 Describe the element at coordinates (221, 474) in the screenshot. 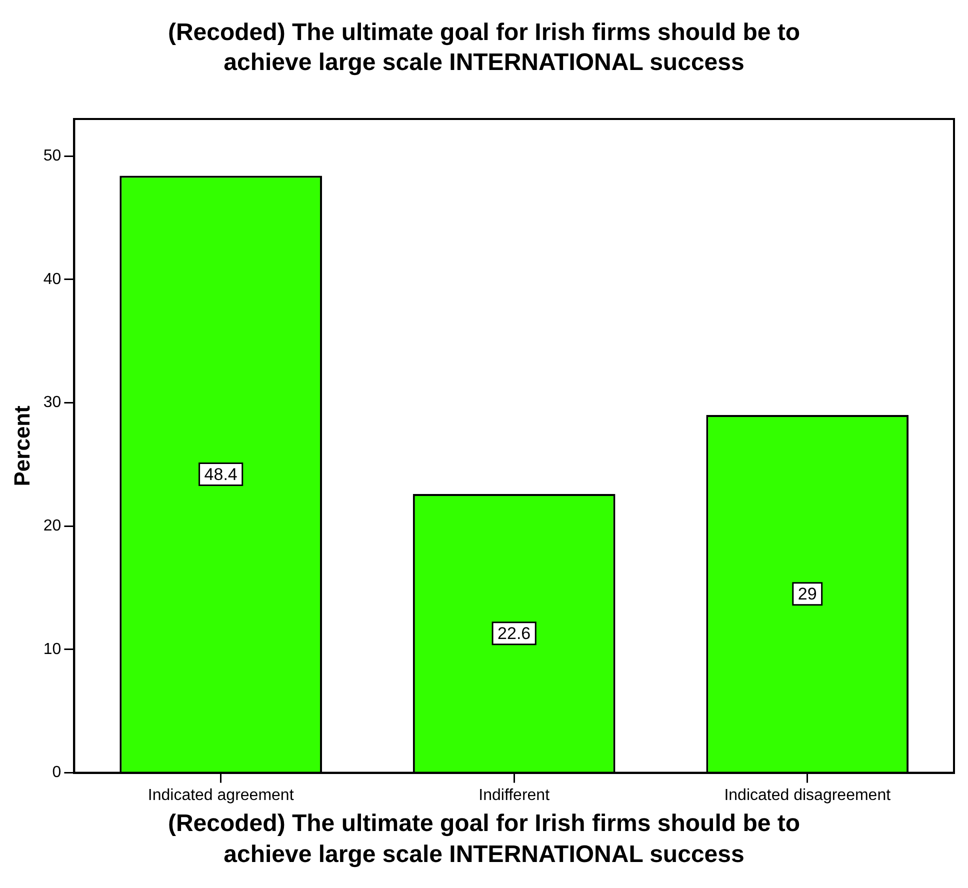

I see `data-label: 48.4` at that location.